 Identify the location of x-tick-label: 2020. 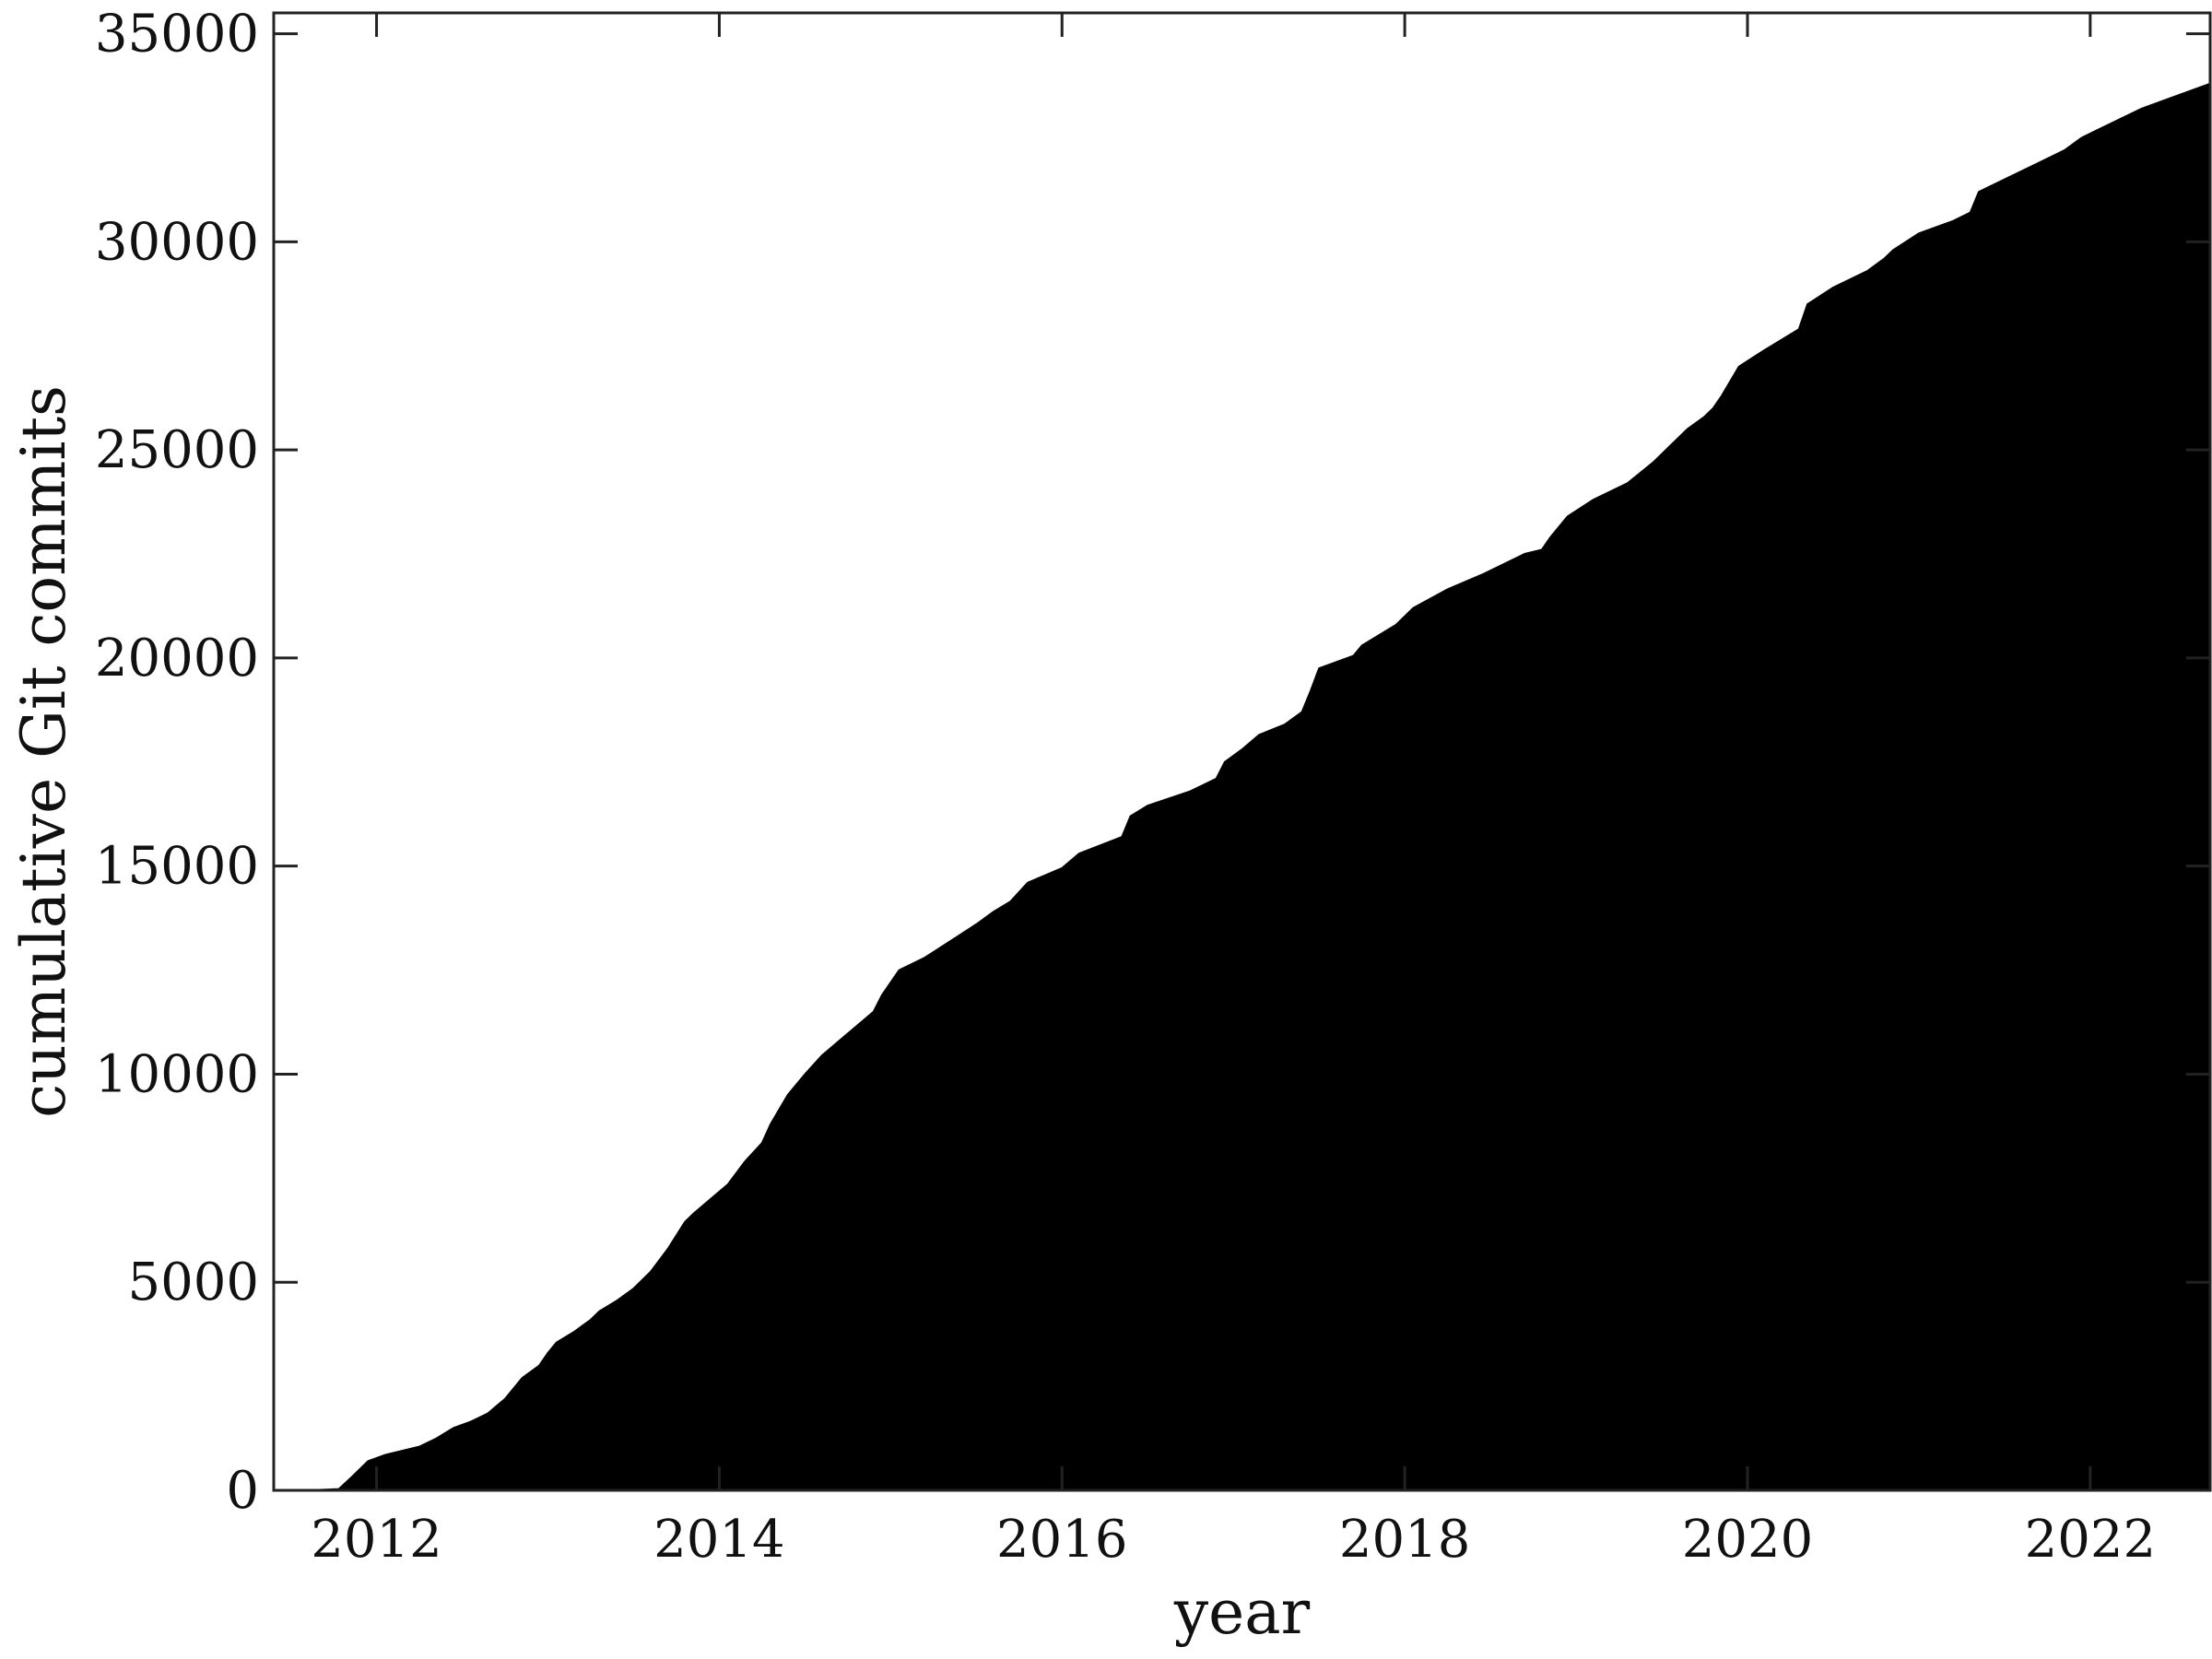
(1748, 1540).